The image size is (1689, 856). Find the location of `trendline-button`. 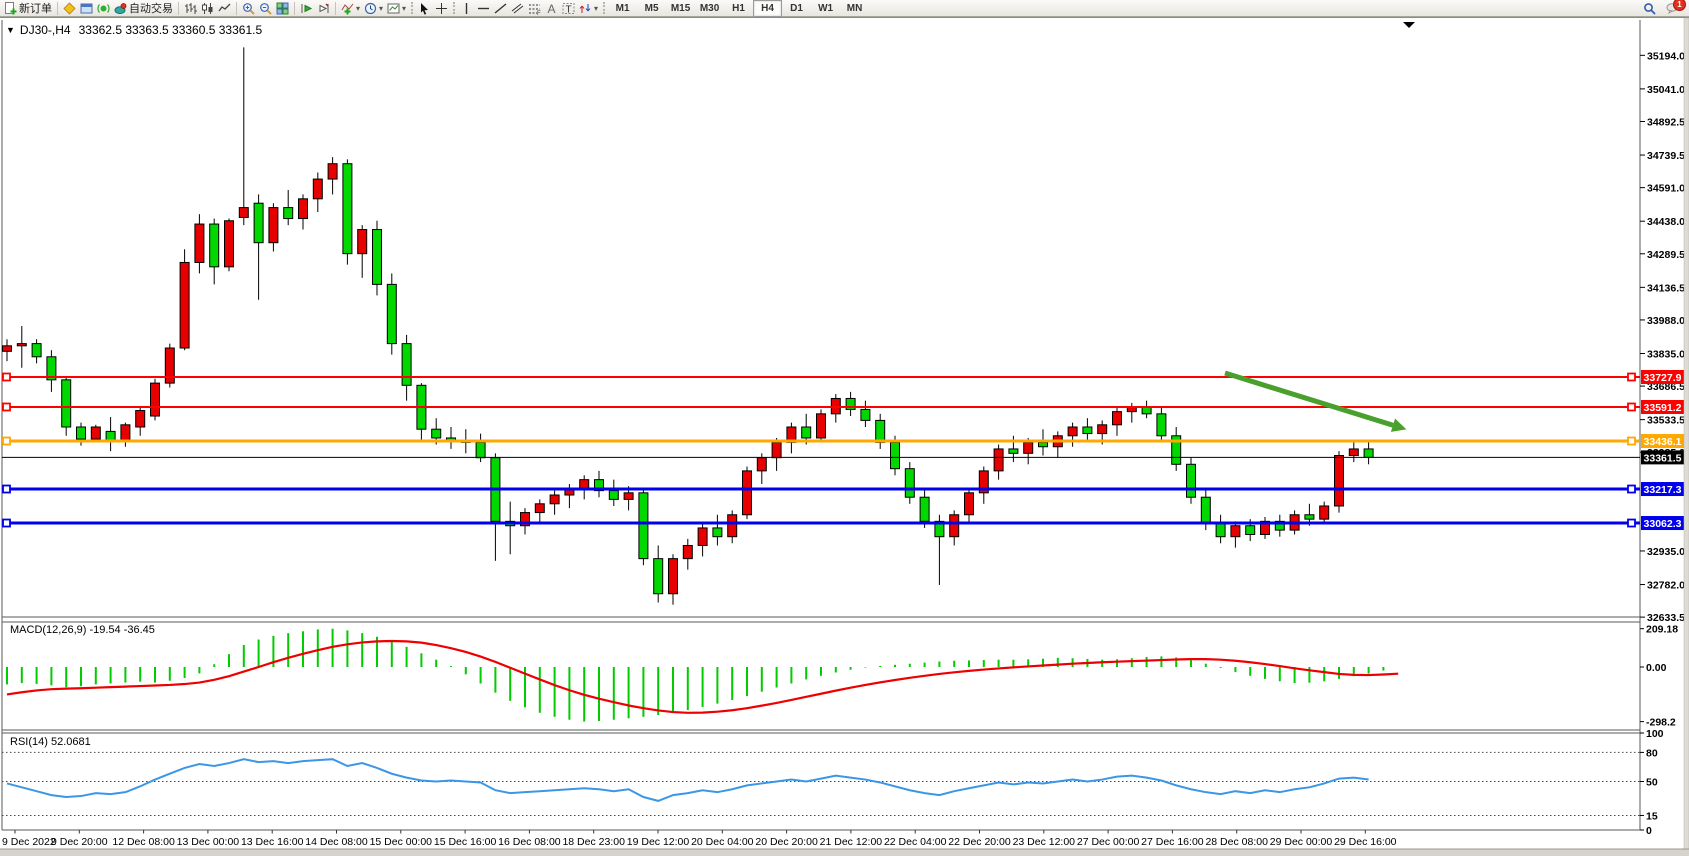

trendline-button is located at coordinates (500, 8).